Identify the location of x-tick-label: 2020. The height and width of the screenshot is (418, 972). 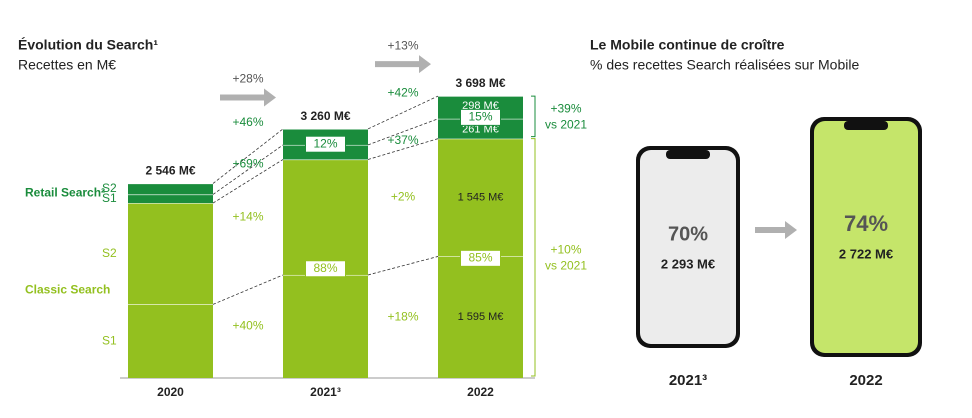
(170, 392).